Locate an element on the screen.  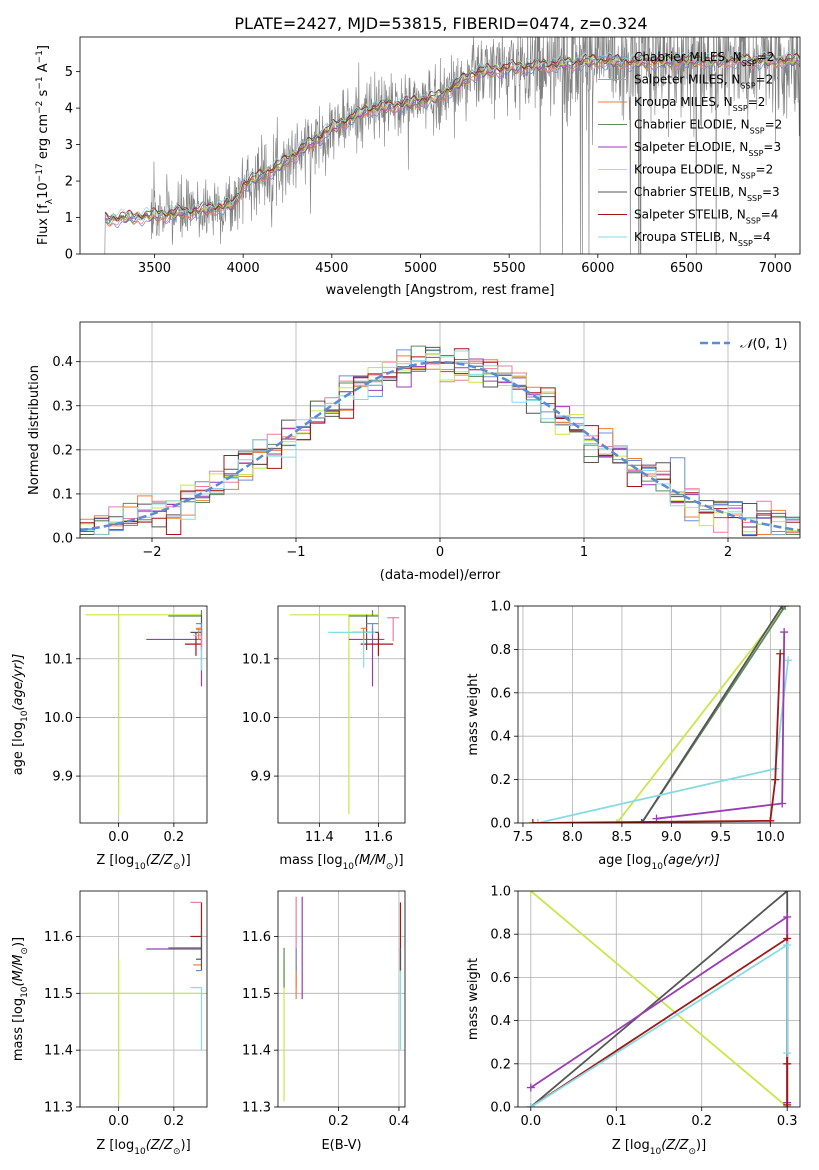
y-tick-label: 0.3 is located at coordinates (62, 406).